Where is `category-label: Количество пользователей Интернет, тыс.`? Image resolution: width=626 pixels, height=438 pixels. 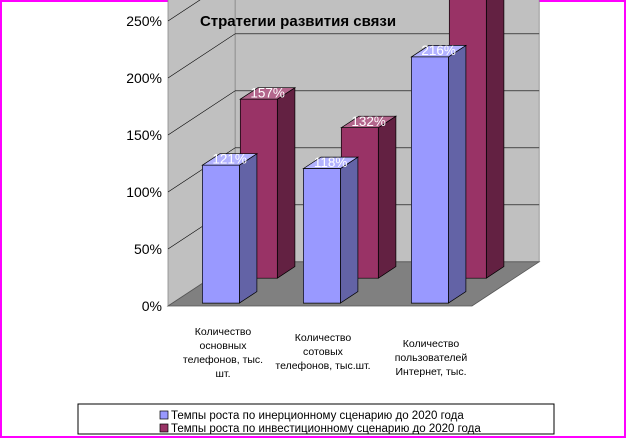 category-label: Количество пользователей Интернет, тыс. is located at coordinates (431, 358).